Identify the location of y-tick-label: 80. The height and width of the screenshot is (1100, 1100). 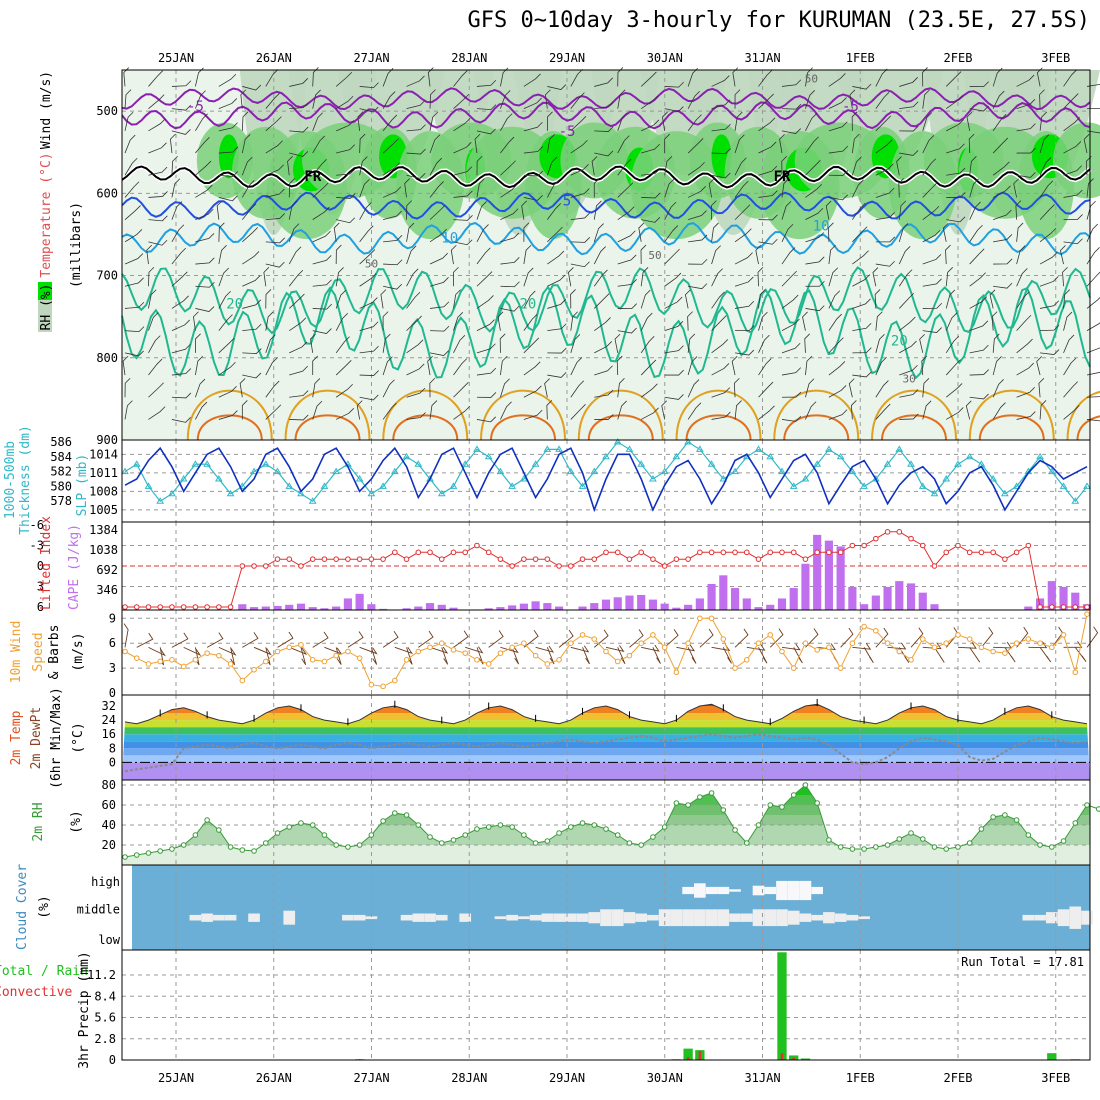
(109, 785).